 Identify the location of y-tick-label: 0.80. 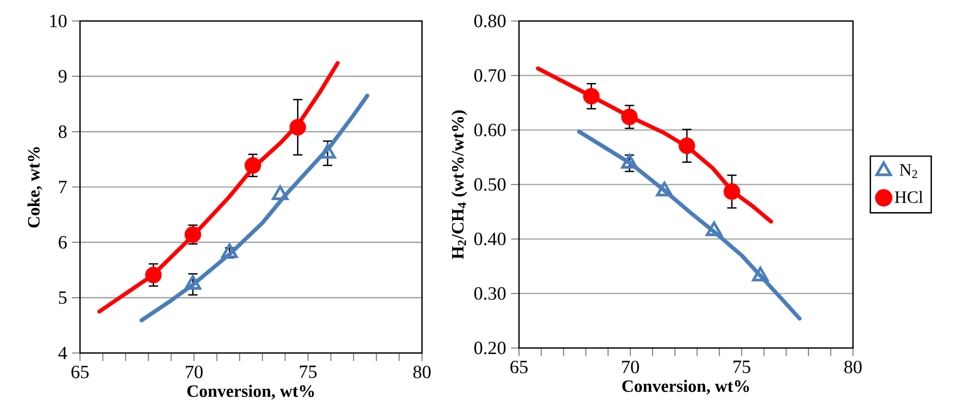
(490, 21).